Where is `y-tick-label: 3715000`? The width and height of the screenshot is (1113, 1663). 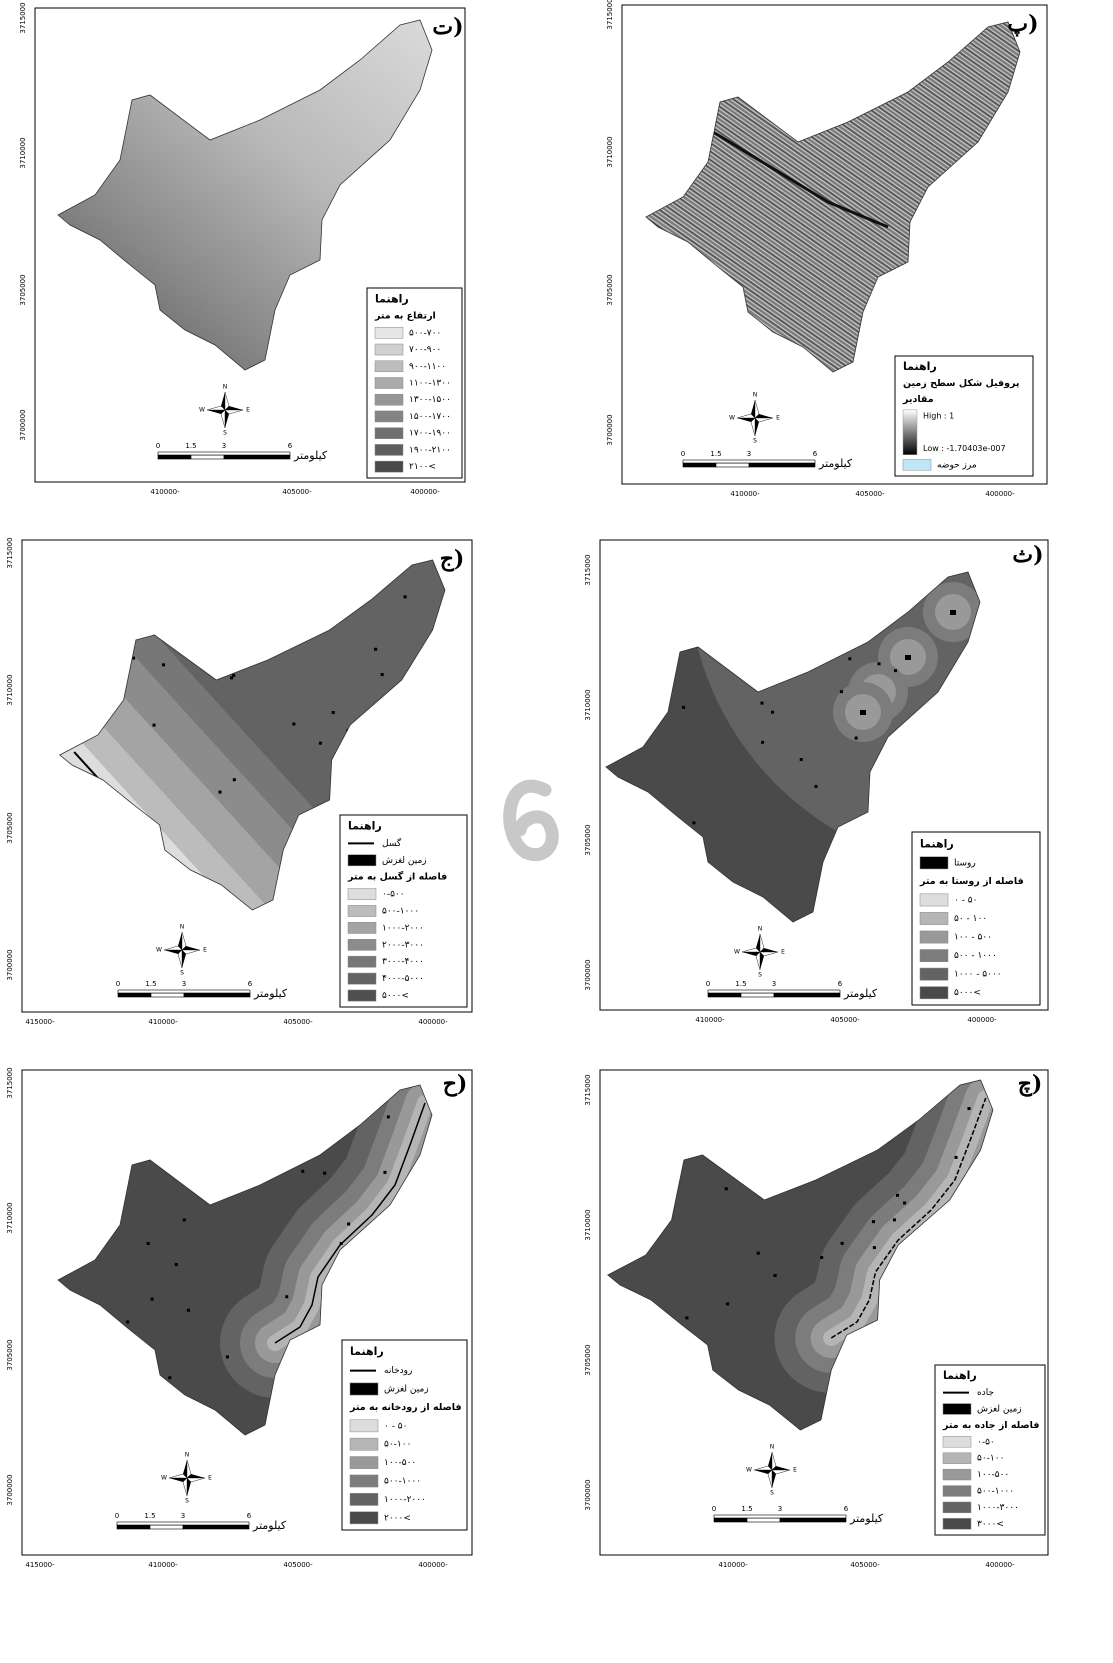
y-tick-label: 3715000 is located at coordinates (10, 552).